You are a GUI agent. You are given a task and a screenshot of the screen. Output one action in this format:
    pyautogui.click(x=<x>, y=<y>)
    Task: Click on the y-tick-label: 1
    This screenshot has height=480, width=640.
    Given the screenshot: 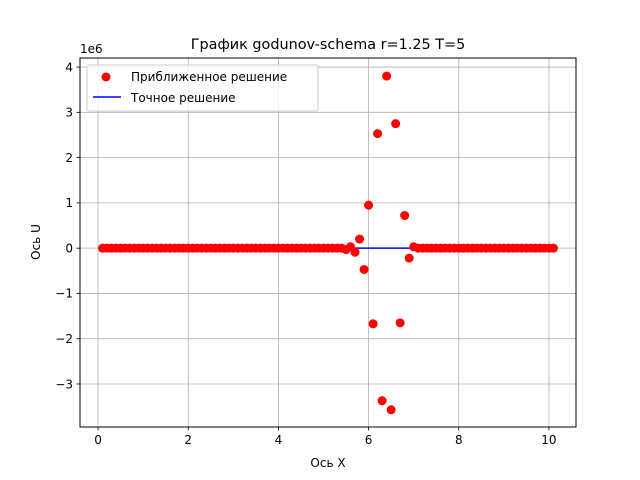 What is the action you would take?
    pyautogui.click(x=69, y=203)
    